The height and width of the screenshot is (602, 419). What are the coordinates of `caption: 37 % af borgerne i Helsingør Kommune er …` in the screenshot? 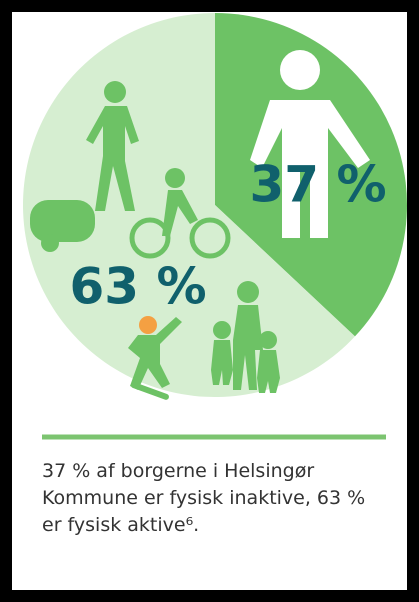 It's located at (204, 498).